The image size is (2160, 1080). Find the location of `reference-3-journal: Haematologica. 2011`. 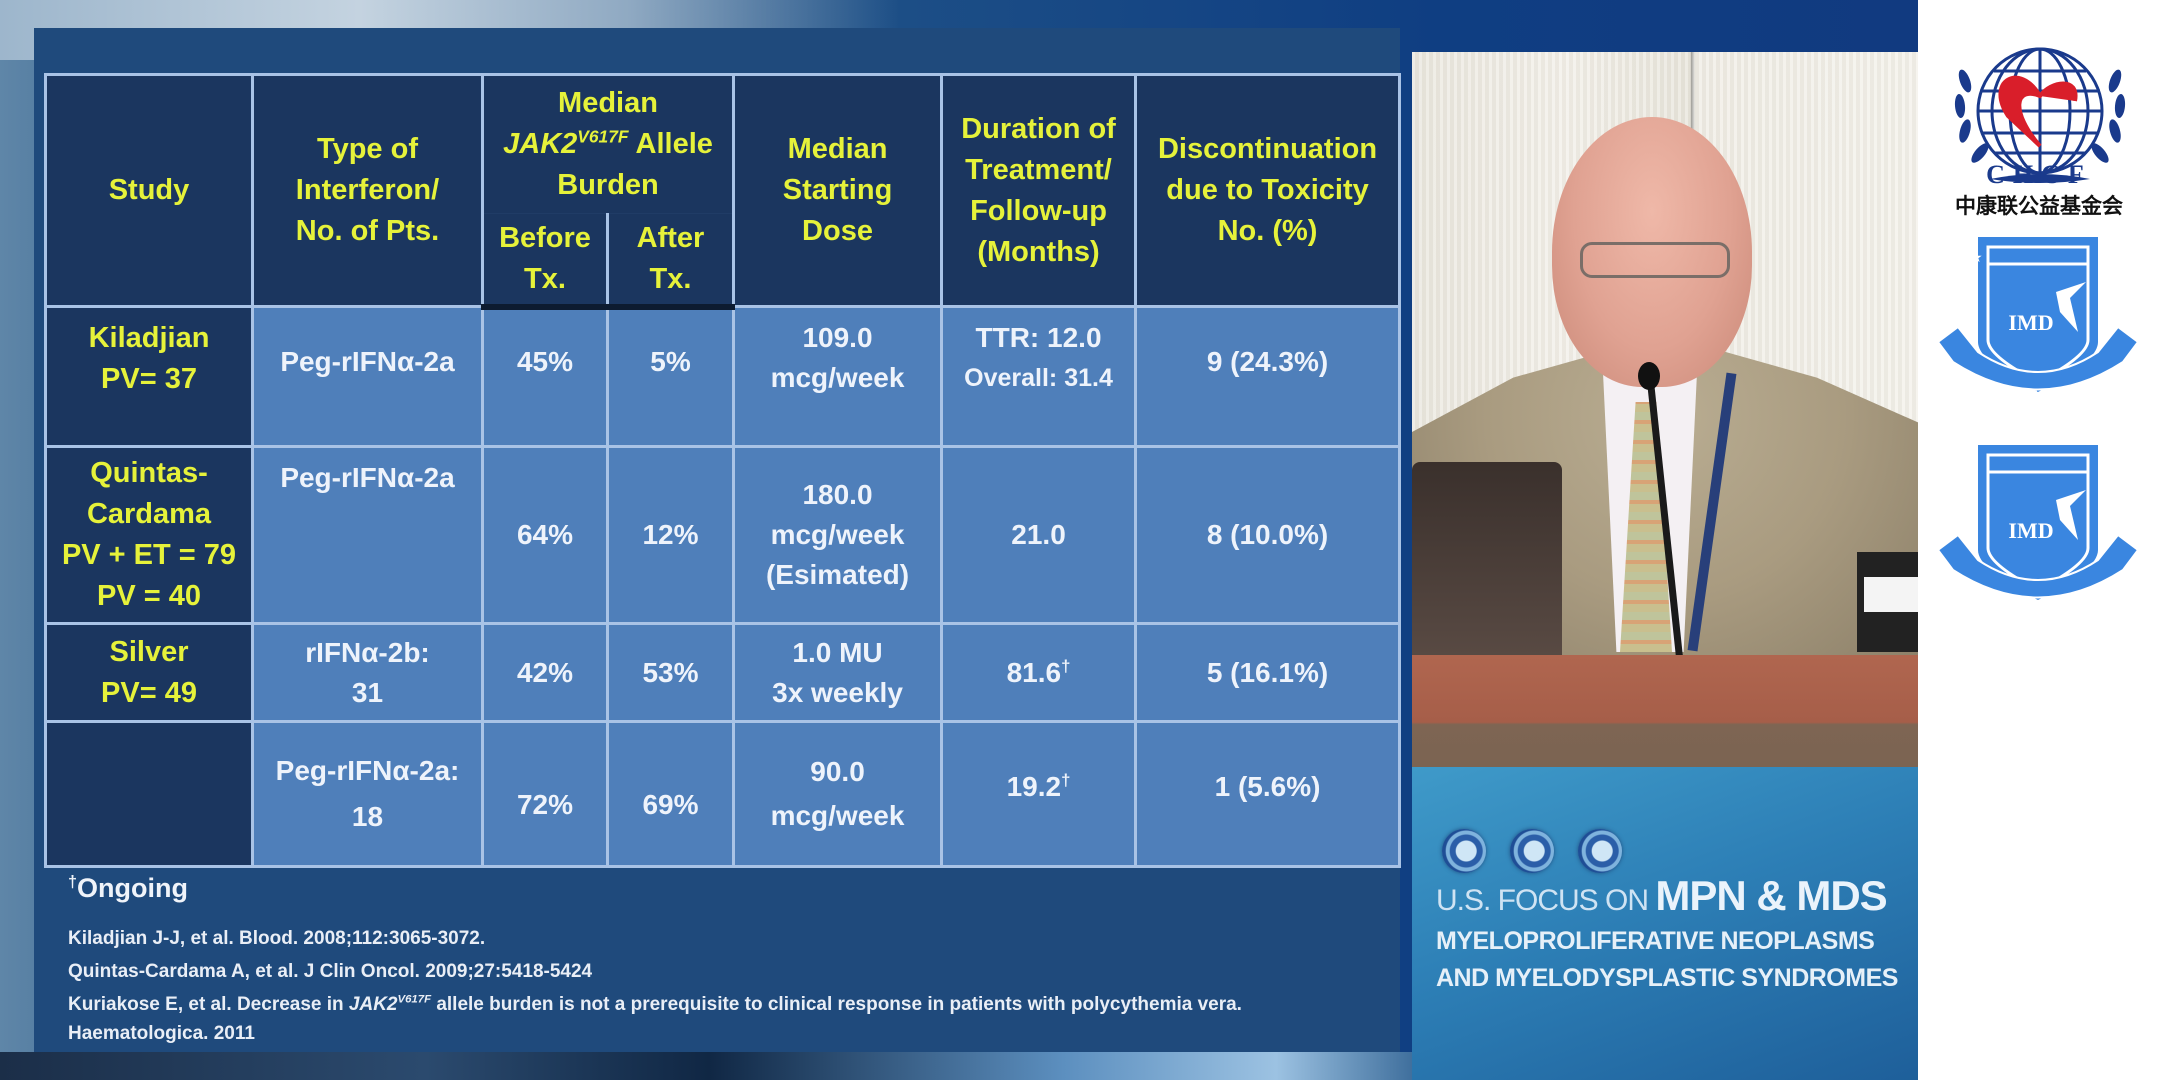

reference-3-journal: Haematologica. 2011 is located at coordinates (161, 1033).